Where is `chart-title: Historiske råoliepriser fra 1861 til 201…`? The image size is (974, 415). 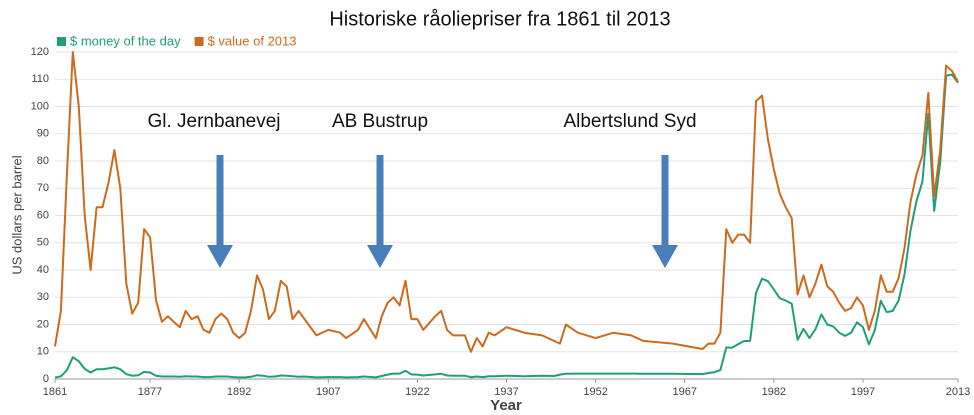
chart-title: Historiske råoliepriser fra 1861 til 201… is located at coordinates (499, 19).